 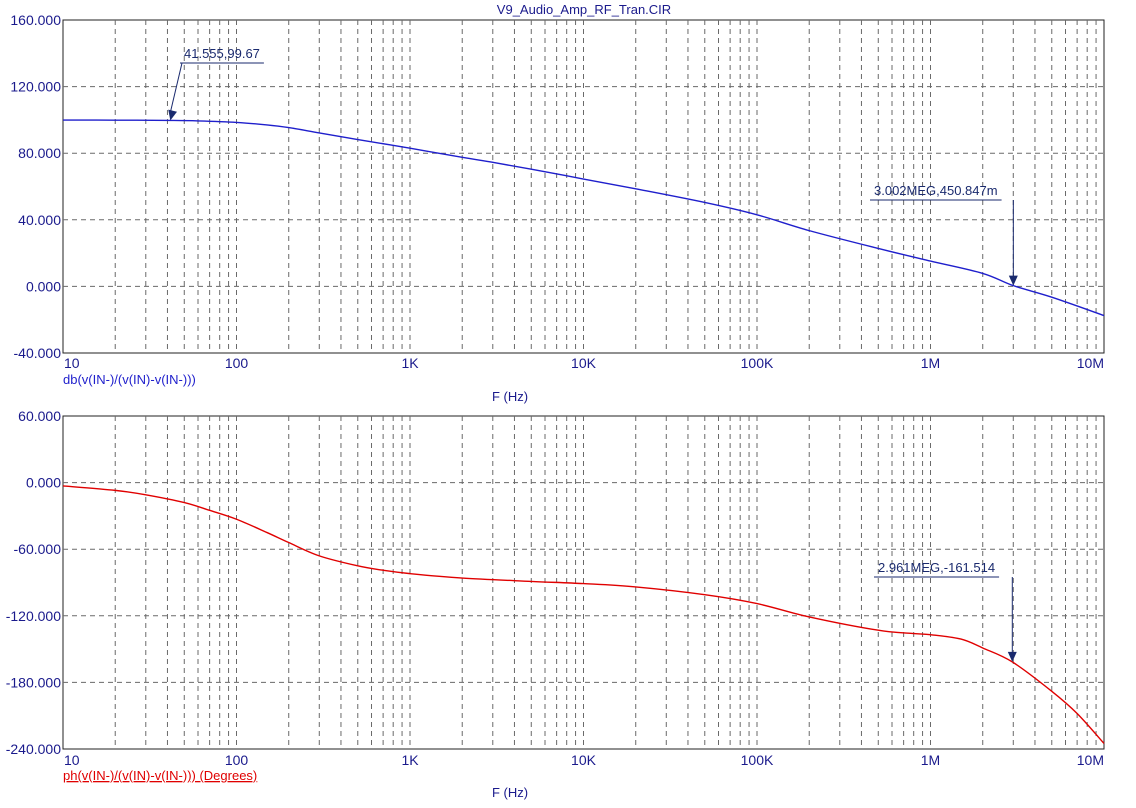 What do you see at coordinates (39, 416) in the screenshot?
I see `y-tick-label: 60.000` at bounding box center [39, 416].